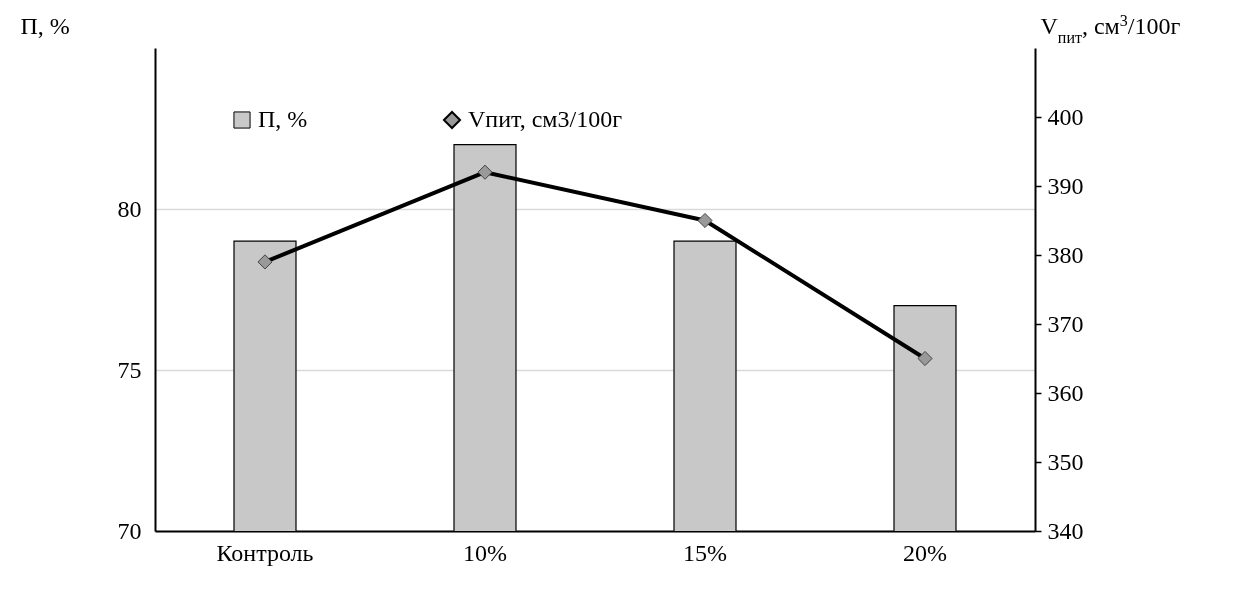 The height and width of the screenshot is (592, 1254). I want to click on legend-label: Vпит, см3/100г, so click(545, 119).